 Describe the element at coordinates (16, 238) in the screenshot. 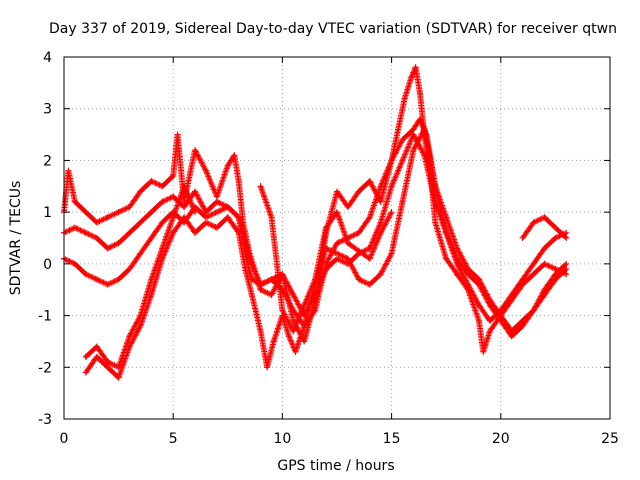

I see `y-axis-label: SDTVAR / TECUs` at that location.